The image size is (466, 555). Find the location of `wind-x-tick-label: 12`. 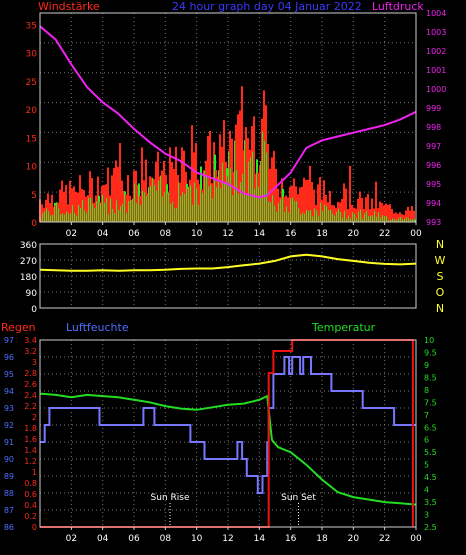

wind-x-tick-label: 12 is located at coordinates (227, 234).